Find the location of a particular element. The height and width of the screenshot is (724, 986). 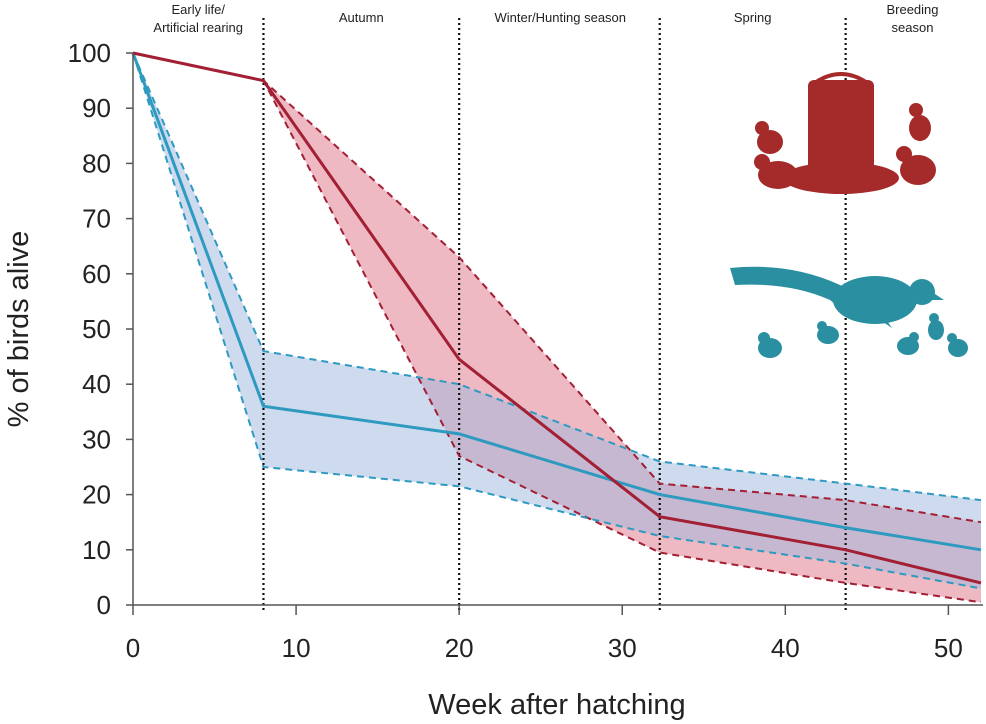

y-tick-label: 100 is located at coordinates (89, 53).